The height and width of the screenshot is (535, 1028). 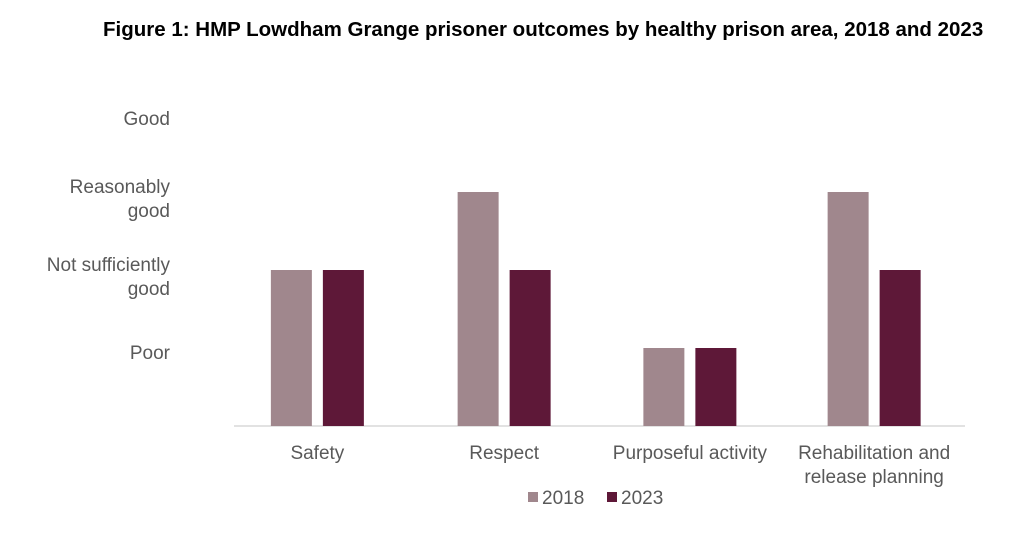 I want to click on y-tick-label: Poor, so click(x=150, y=353).